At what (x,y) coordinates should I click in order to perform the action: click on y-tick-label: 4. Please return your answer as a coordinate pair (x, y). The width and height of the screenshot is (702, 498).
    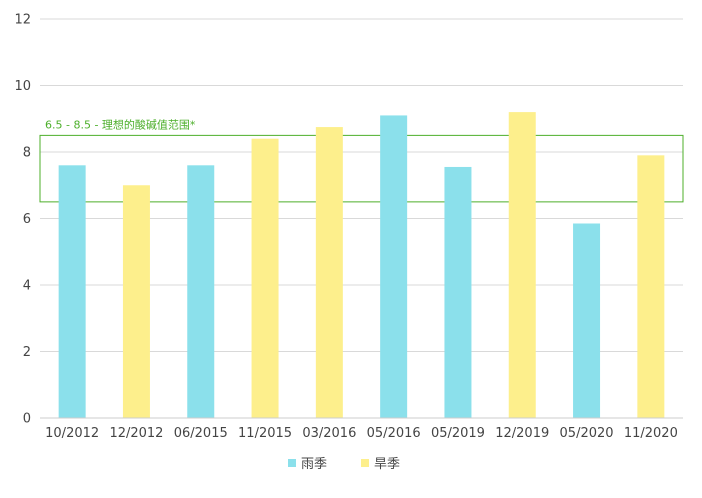
    Looking at the image, I should click on (27, 286).